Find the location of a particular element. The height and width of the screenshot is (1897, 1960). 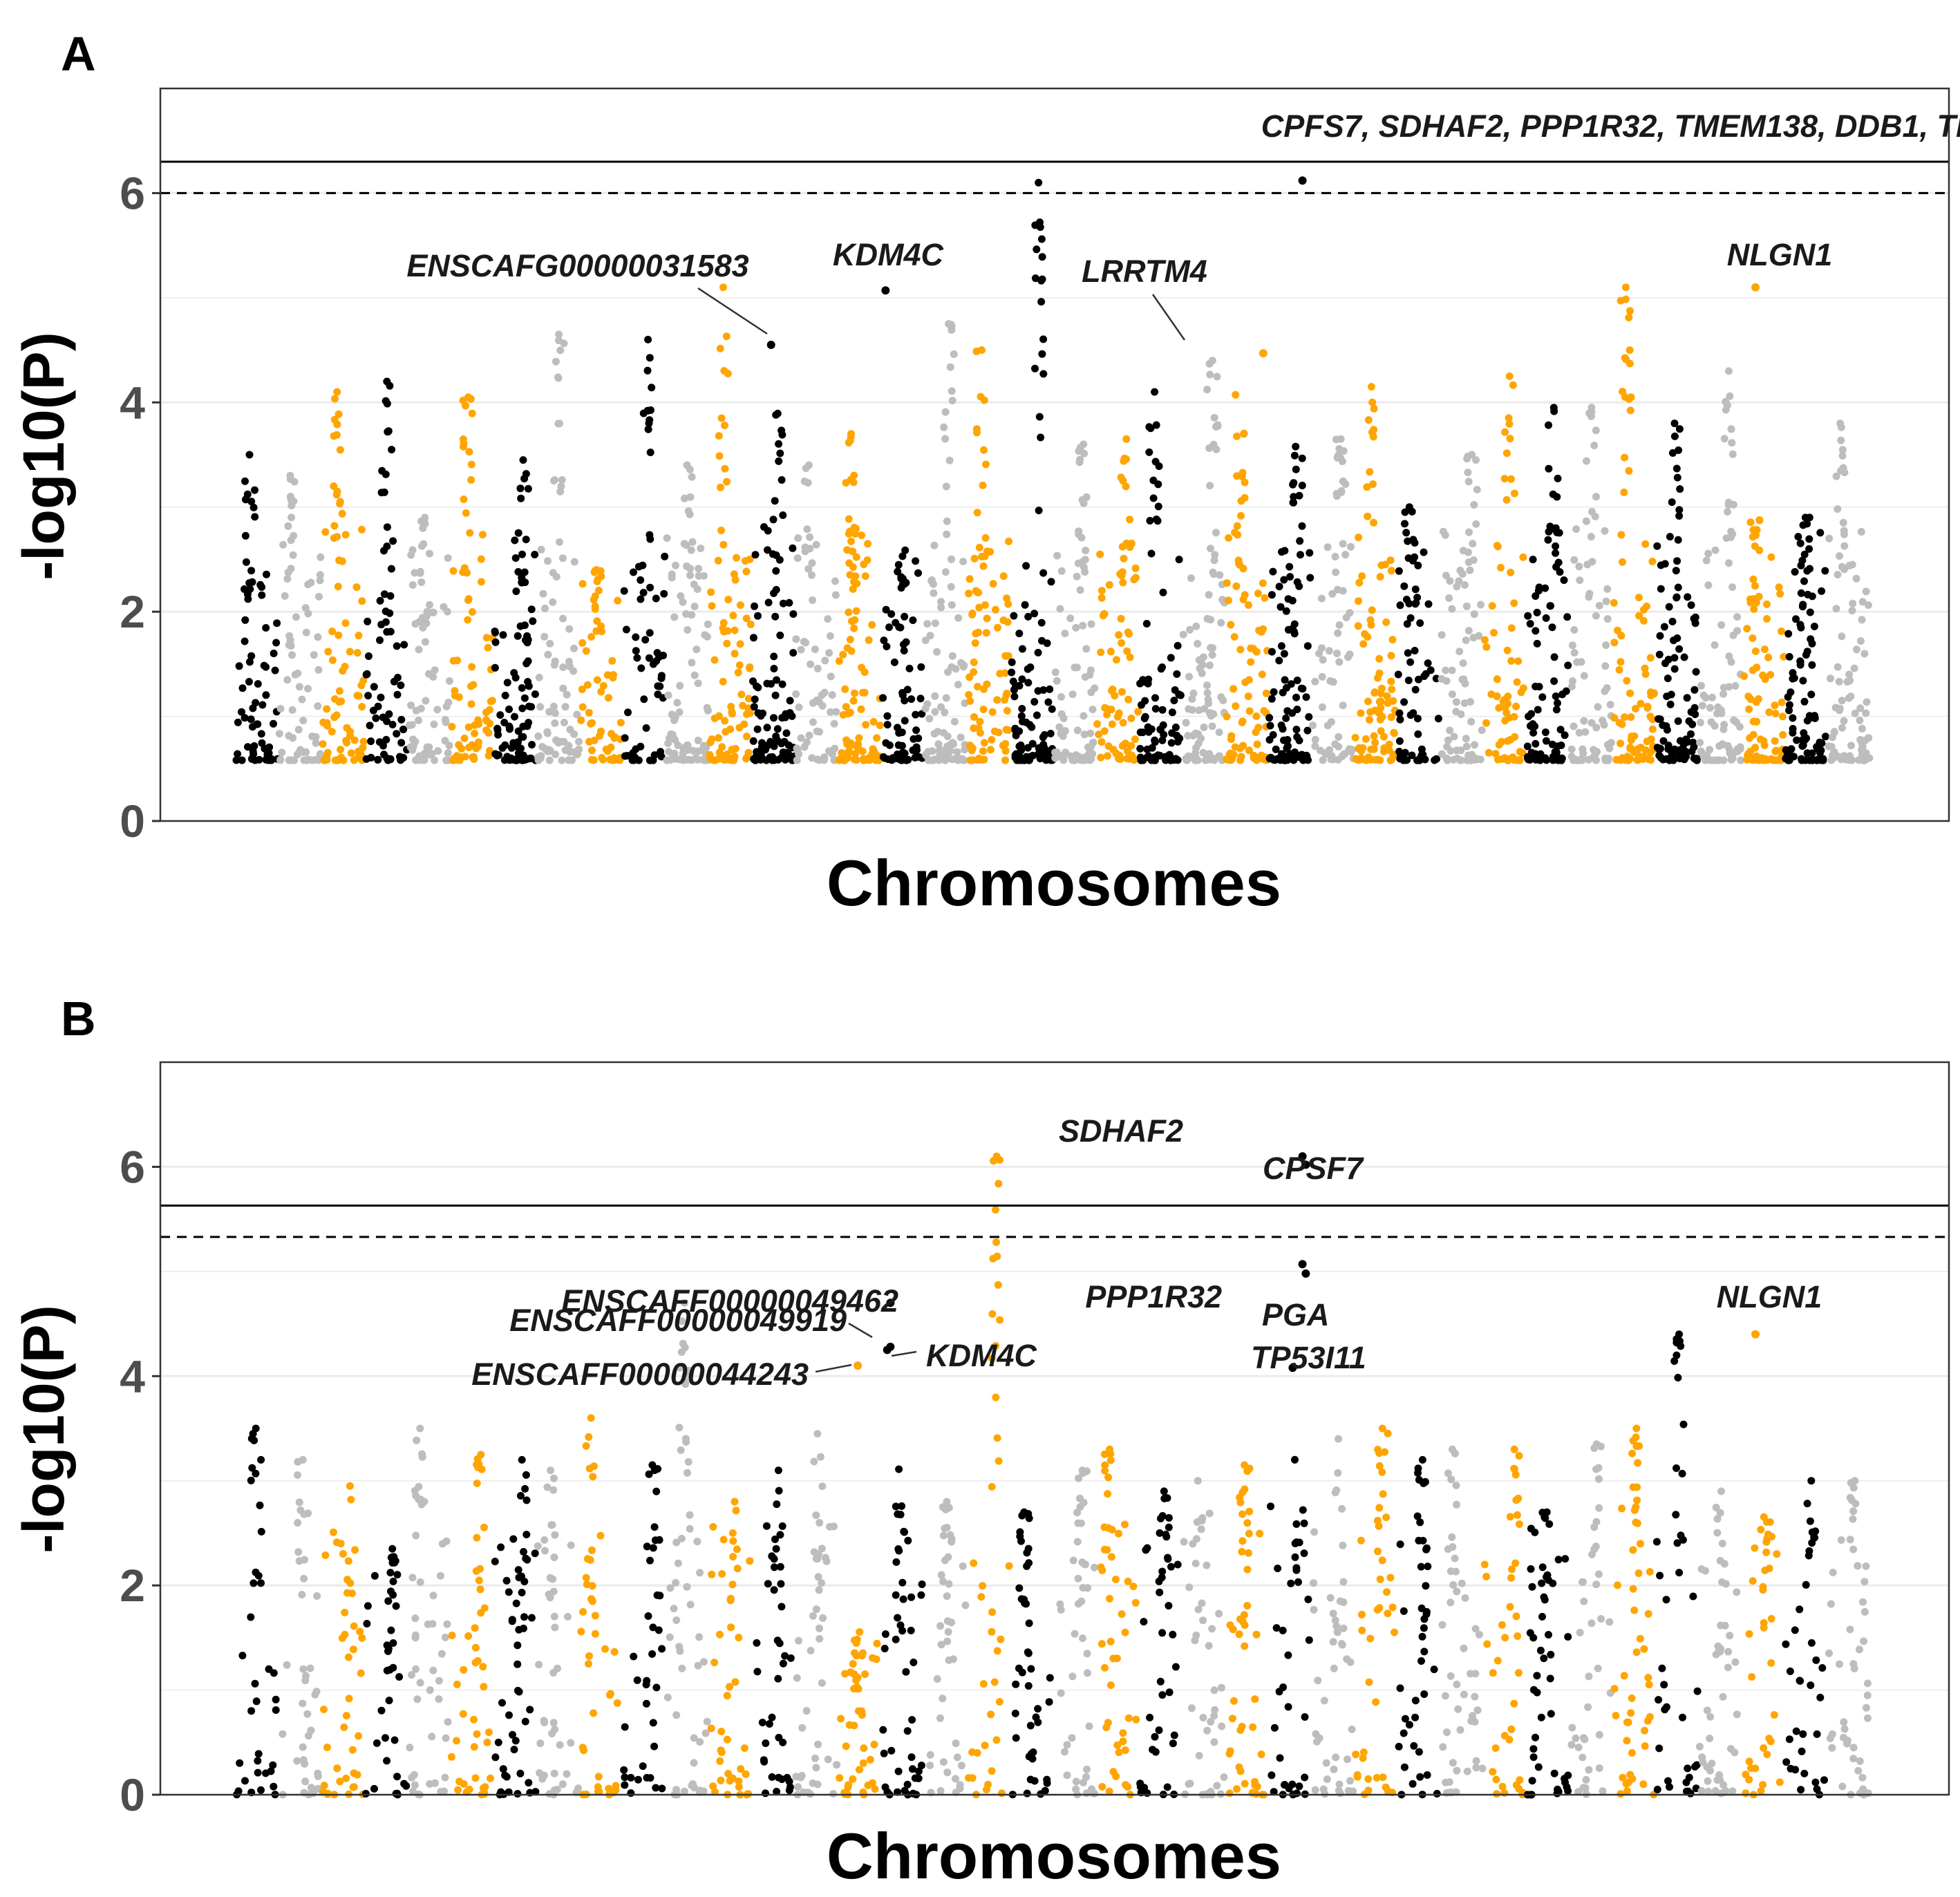

gene-label-cpsf7: CPSF7 is located at coordinates (1314, 1169).